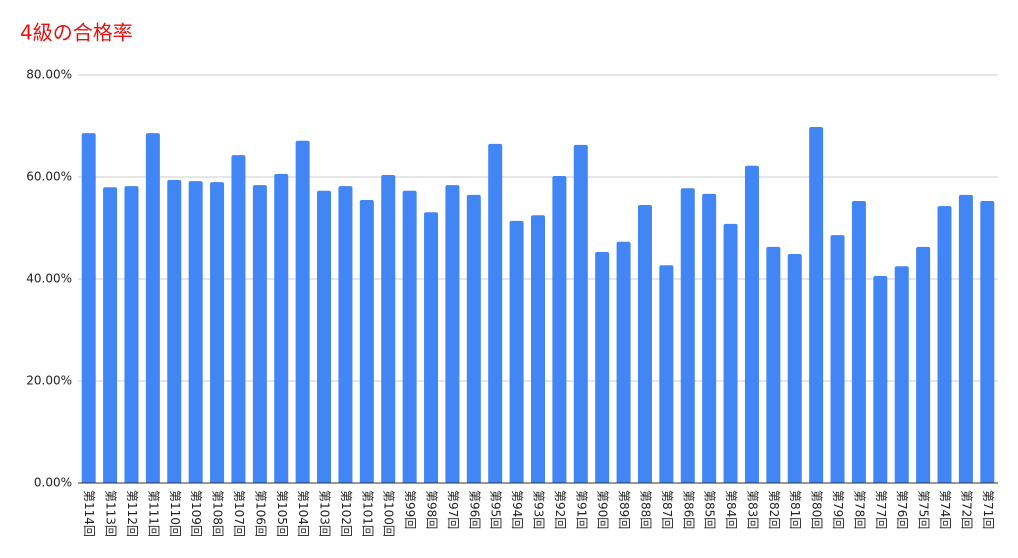 The image size is (1018, 558). I want to click on x-tick-label: 第85回, so click(710, 509).